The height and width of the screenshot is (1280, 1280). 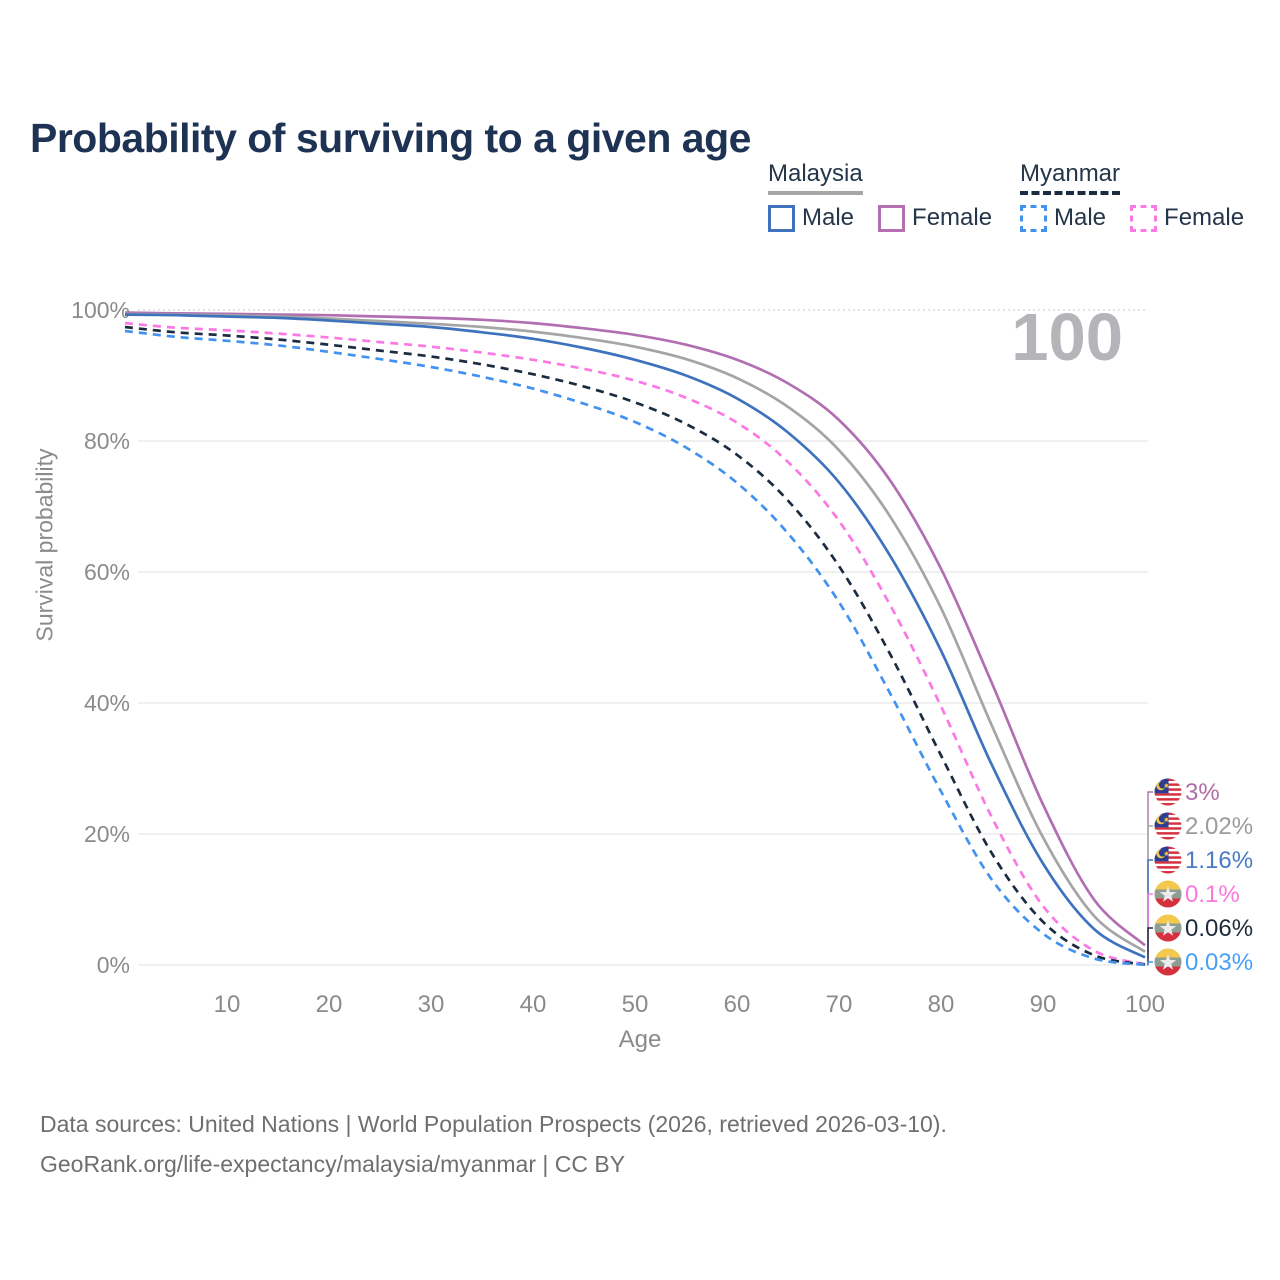 What do you see at coordinates (635, 1004) in the screenshot?
I see `x-tick-50: 50` at bounding box center [635, 1004].